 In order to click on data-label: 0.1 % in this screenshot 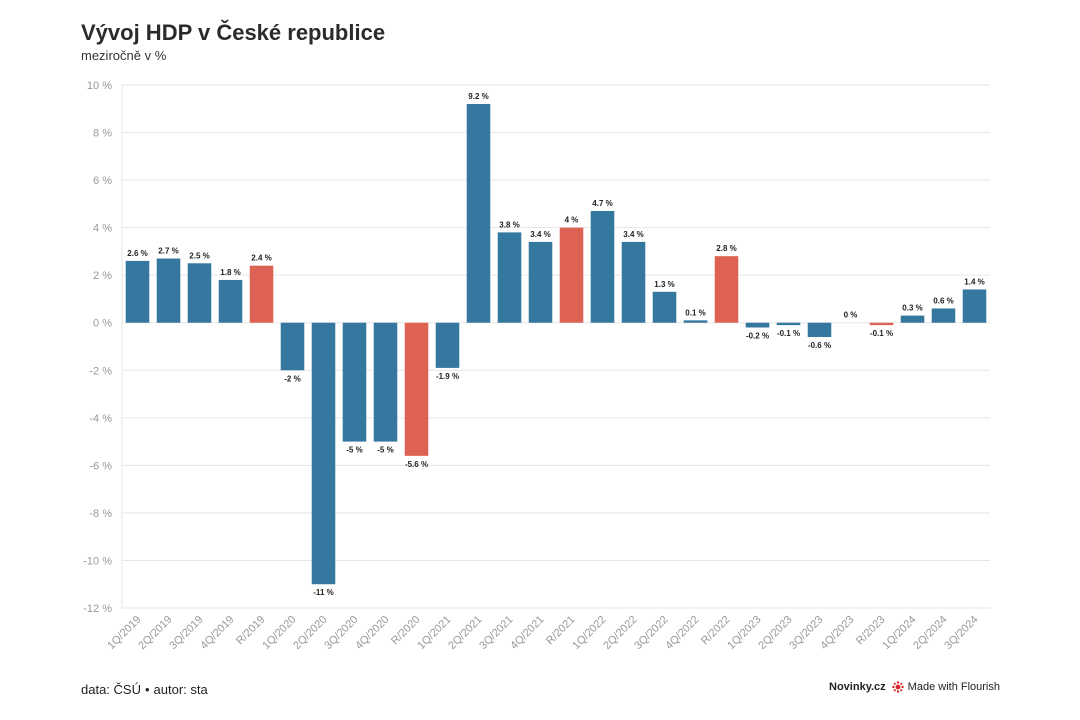, I will do `click(695, 312)`.